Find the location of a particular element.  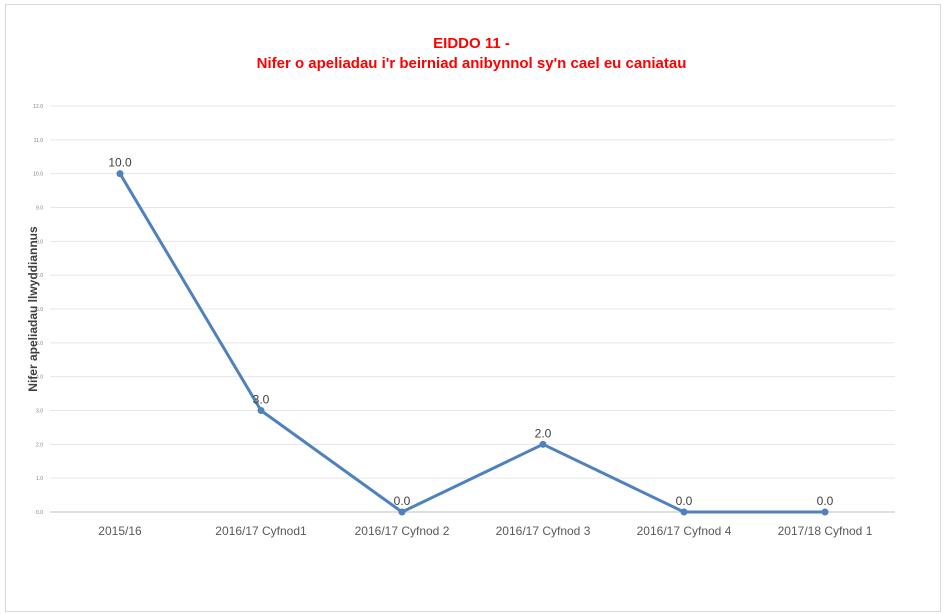

x-tick-label: 2016/17 Cyfnod1 is located at coordinates (261, 531).